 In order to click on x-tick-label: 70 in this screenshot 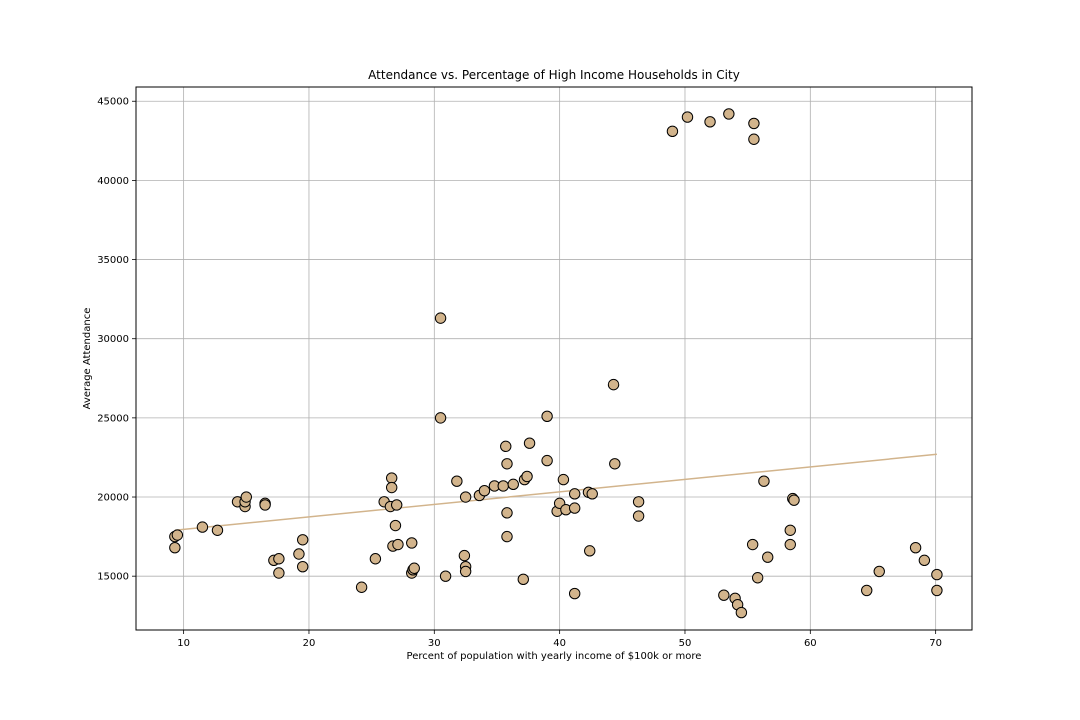, I will do `click(935, 643)`.